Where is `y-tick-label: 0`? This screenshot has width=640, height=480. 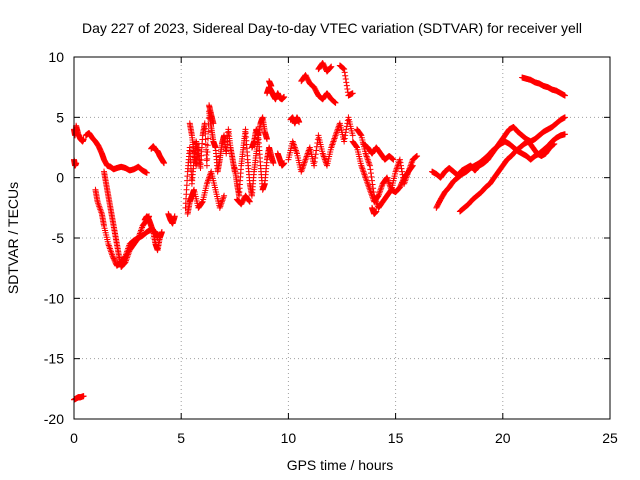
y-tick-label: 0 is located at coordinates (60, 178).